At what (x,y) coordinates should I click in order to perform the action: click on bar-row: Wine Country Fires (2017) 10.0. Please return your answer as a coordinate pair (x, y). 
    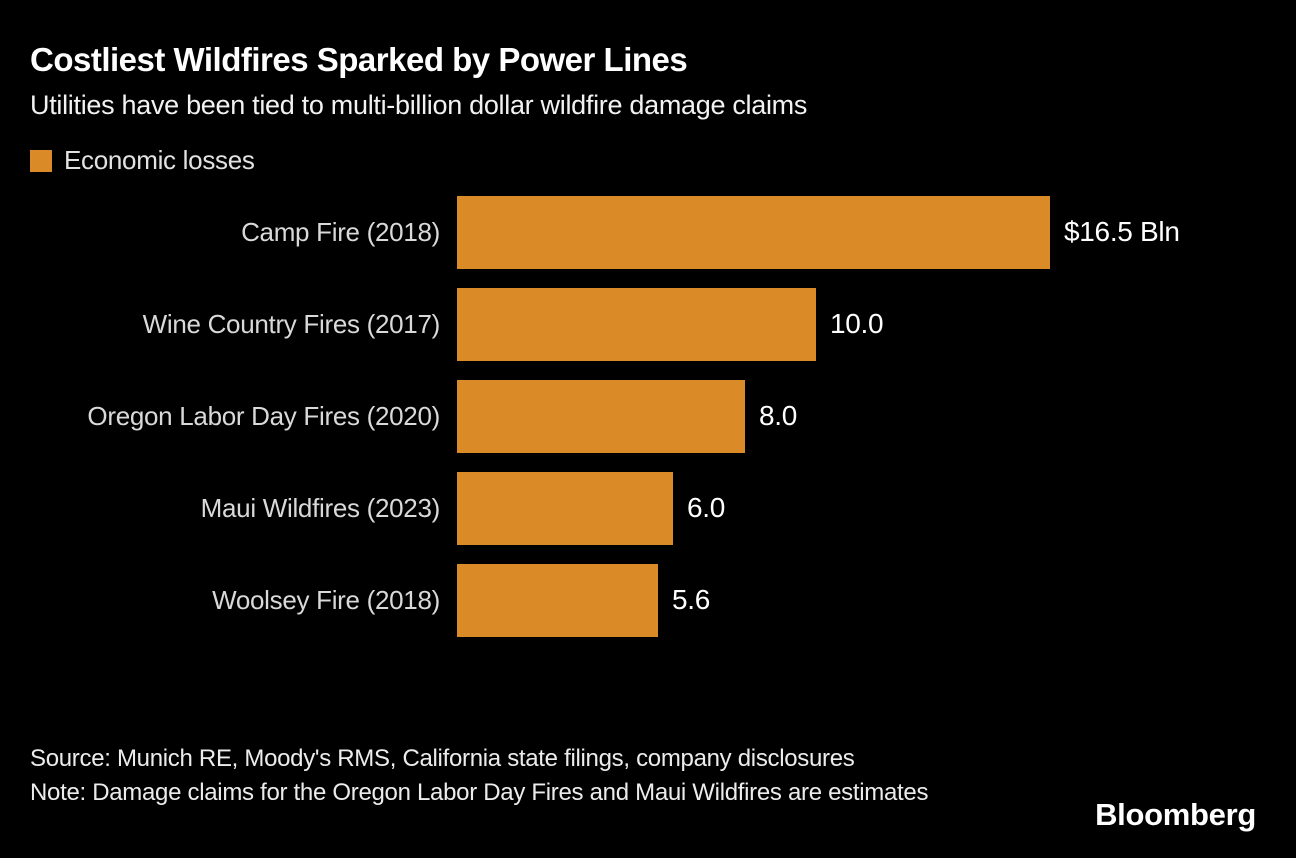
    Looking at the image, I should click on (648, 324).